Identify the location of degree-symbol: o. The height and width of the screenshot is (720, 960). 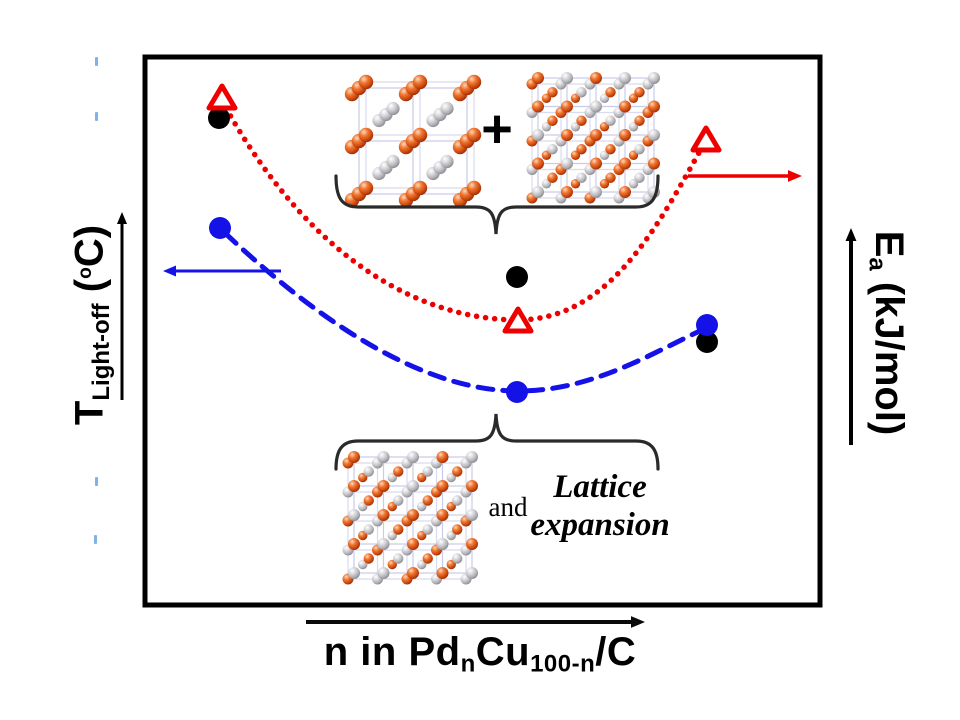
(85, 273).